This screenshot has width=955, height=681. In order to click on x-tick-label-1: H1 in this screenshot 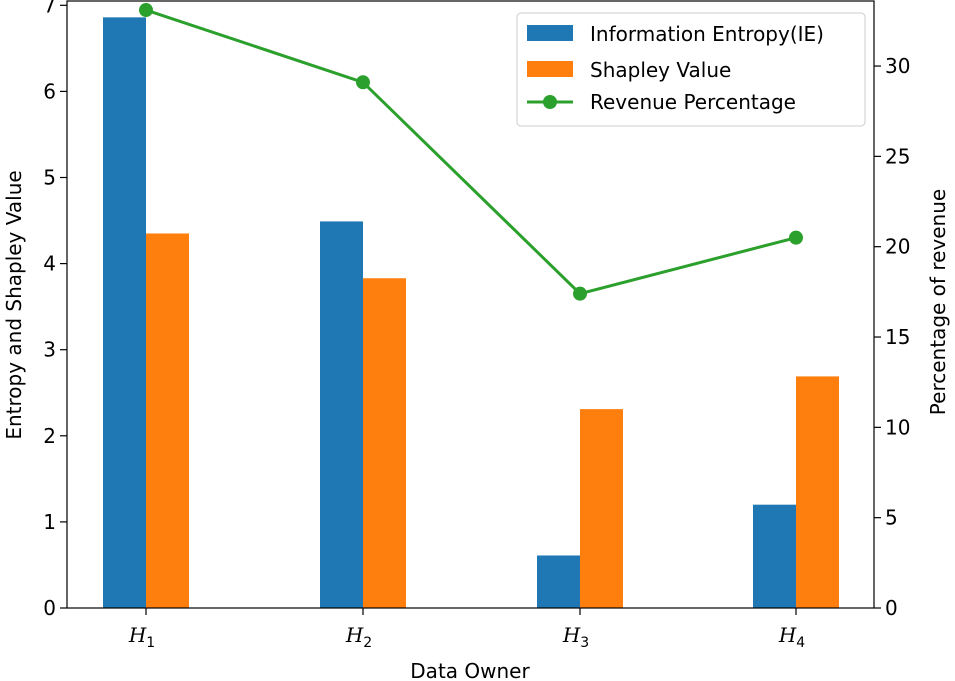, I will do `click(141, 637)`.